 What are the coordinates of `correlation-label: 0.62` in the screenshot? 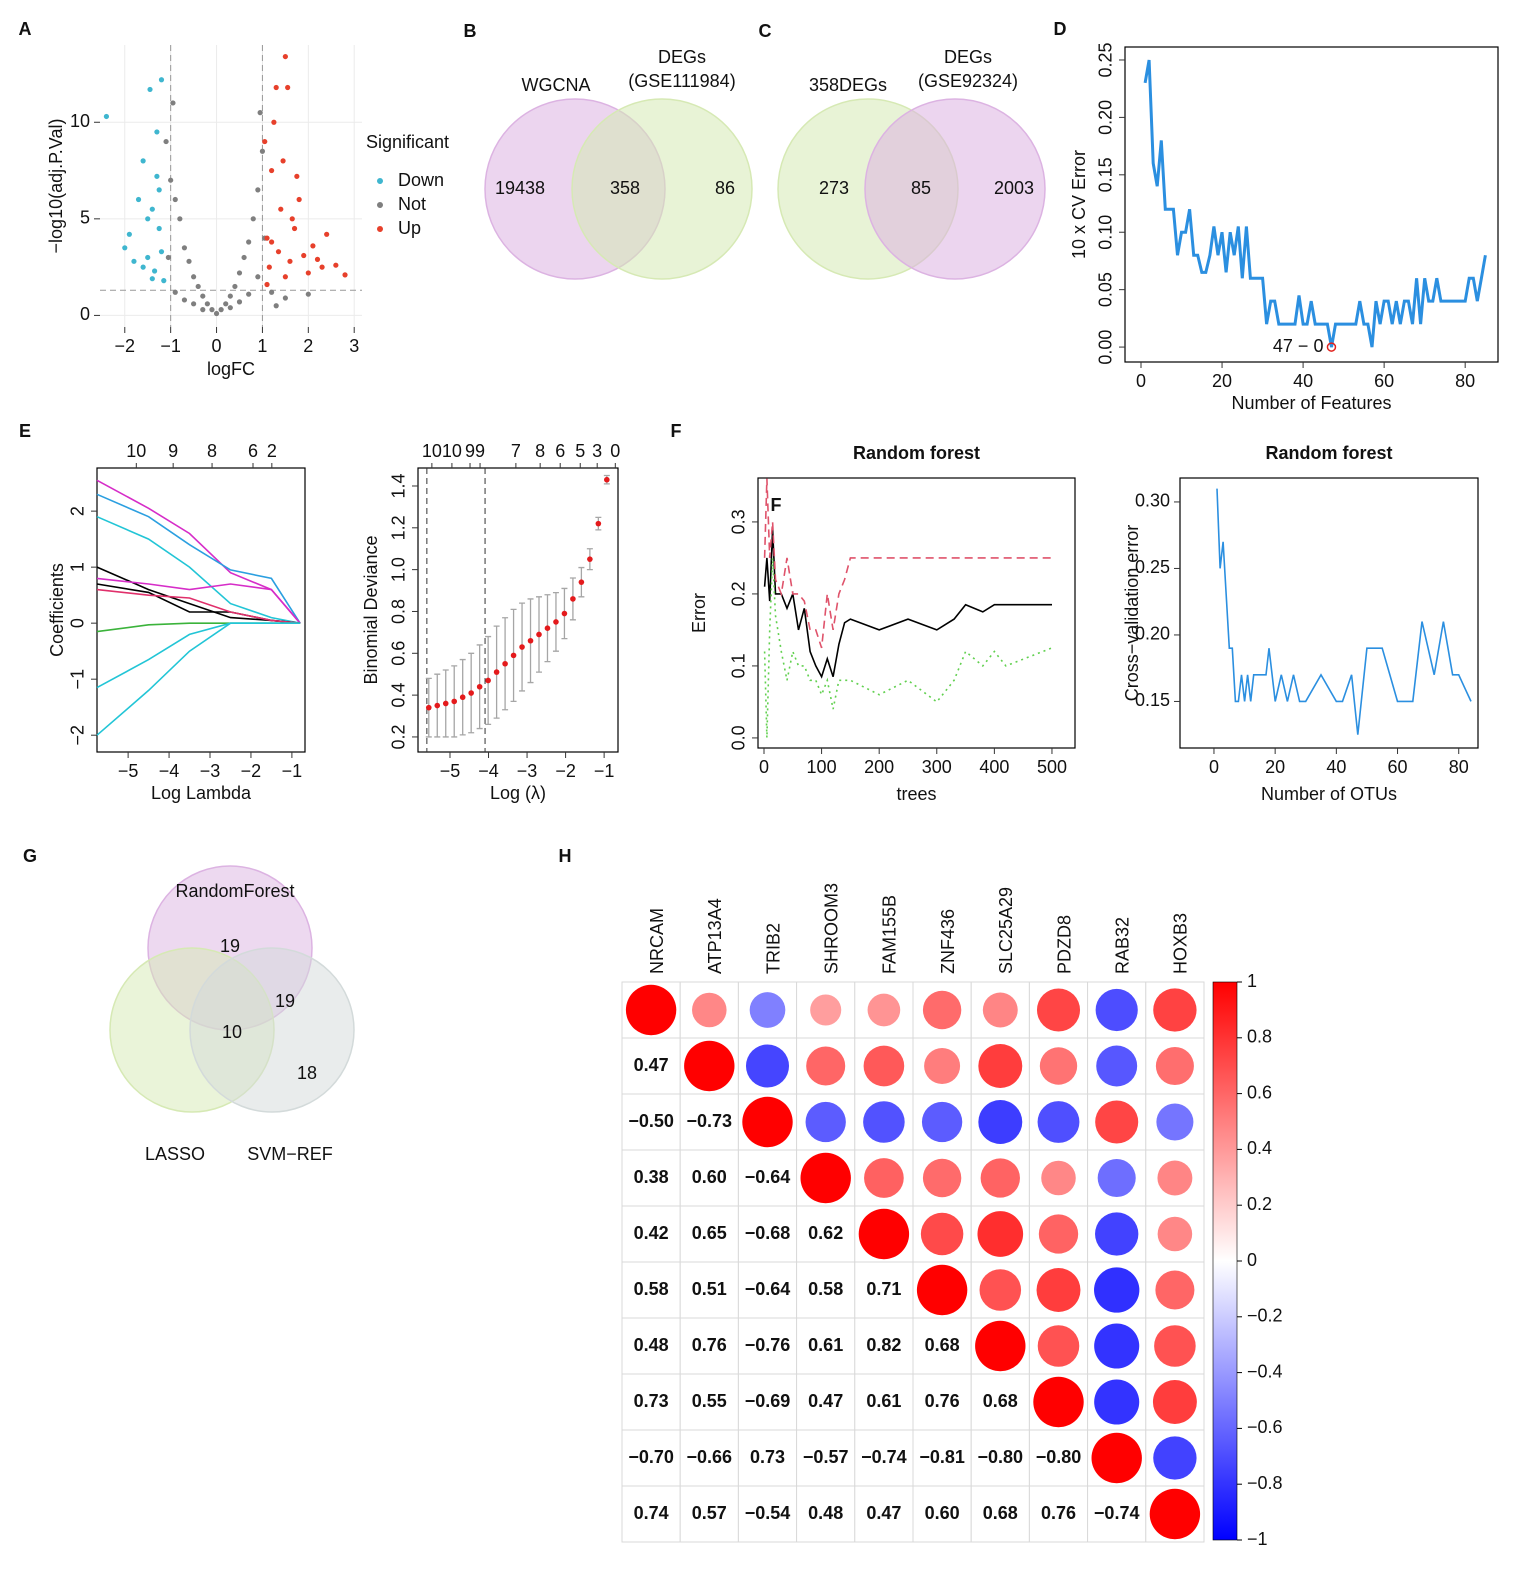 It's located at (825, 1233).